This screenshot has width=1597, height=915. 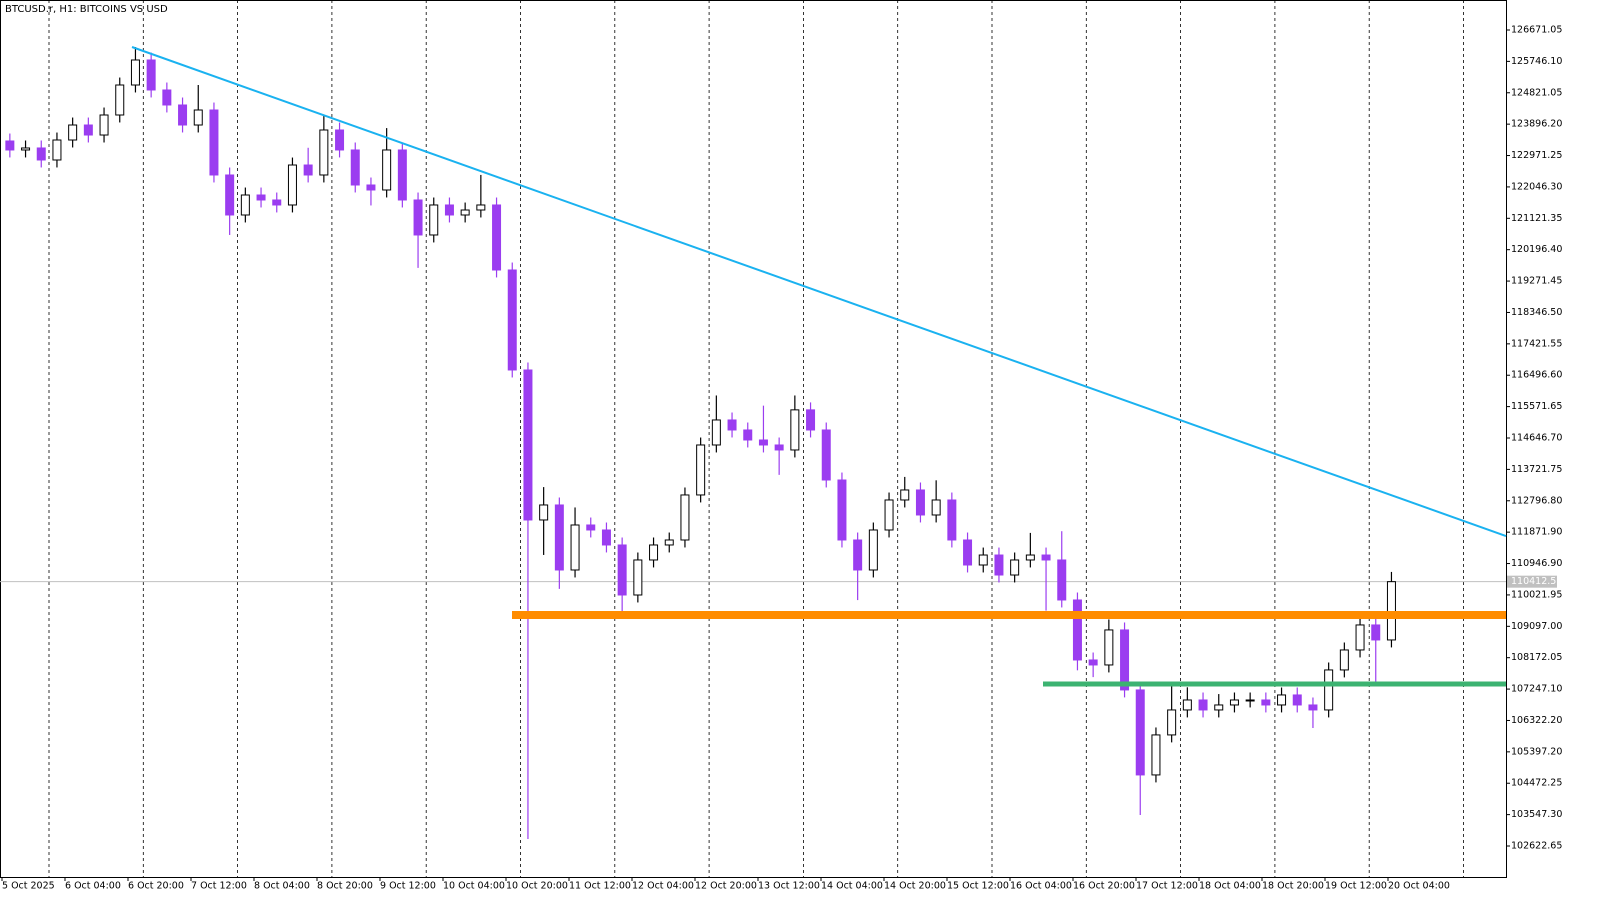 I want to click on x-tick-label: 18 Oct 20:00, so click(x=1293, y=886).